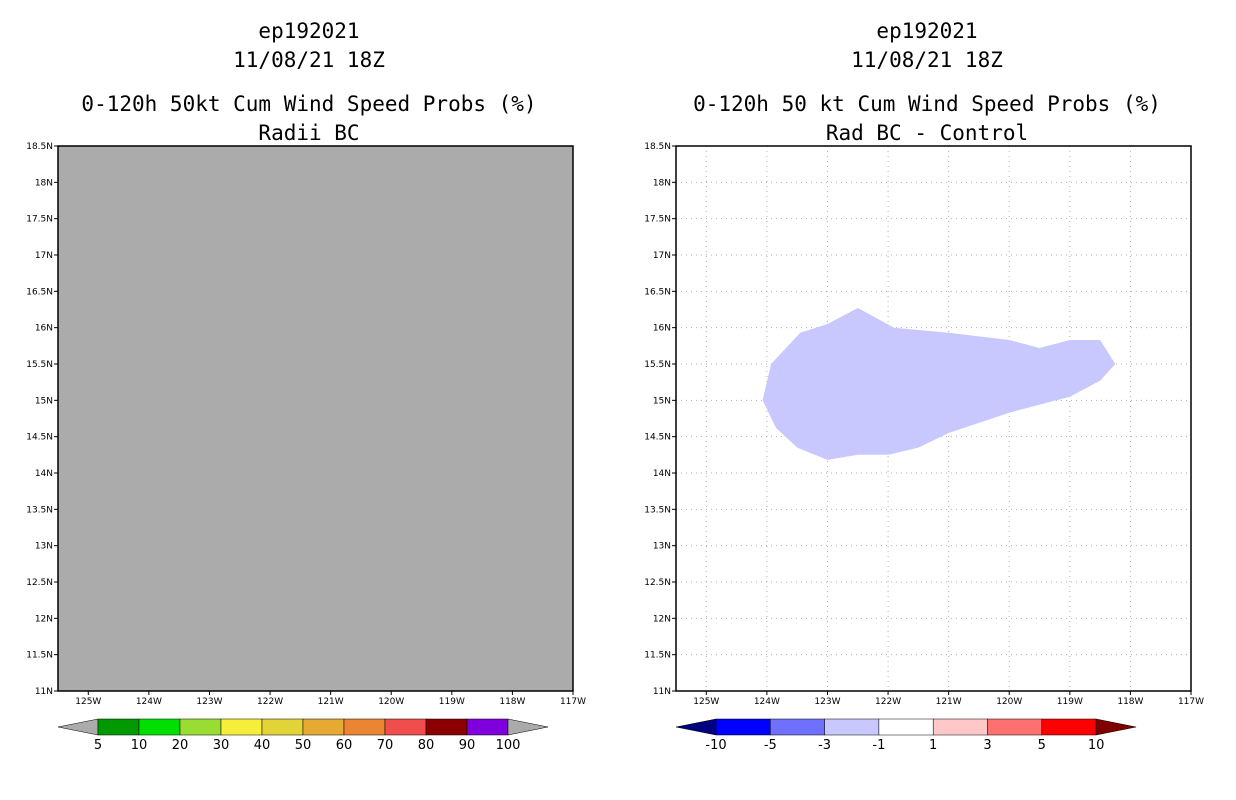 This screenshot has width=1236, height=800. Describe the element at coordinates (878, 745) in the screenshot. I see `colorbar-label: -1` at that location.